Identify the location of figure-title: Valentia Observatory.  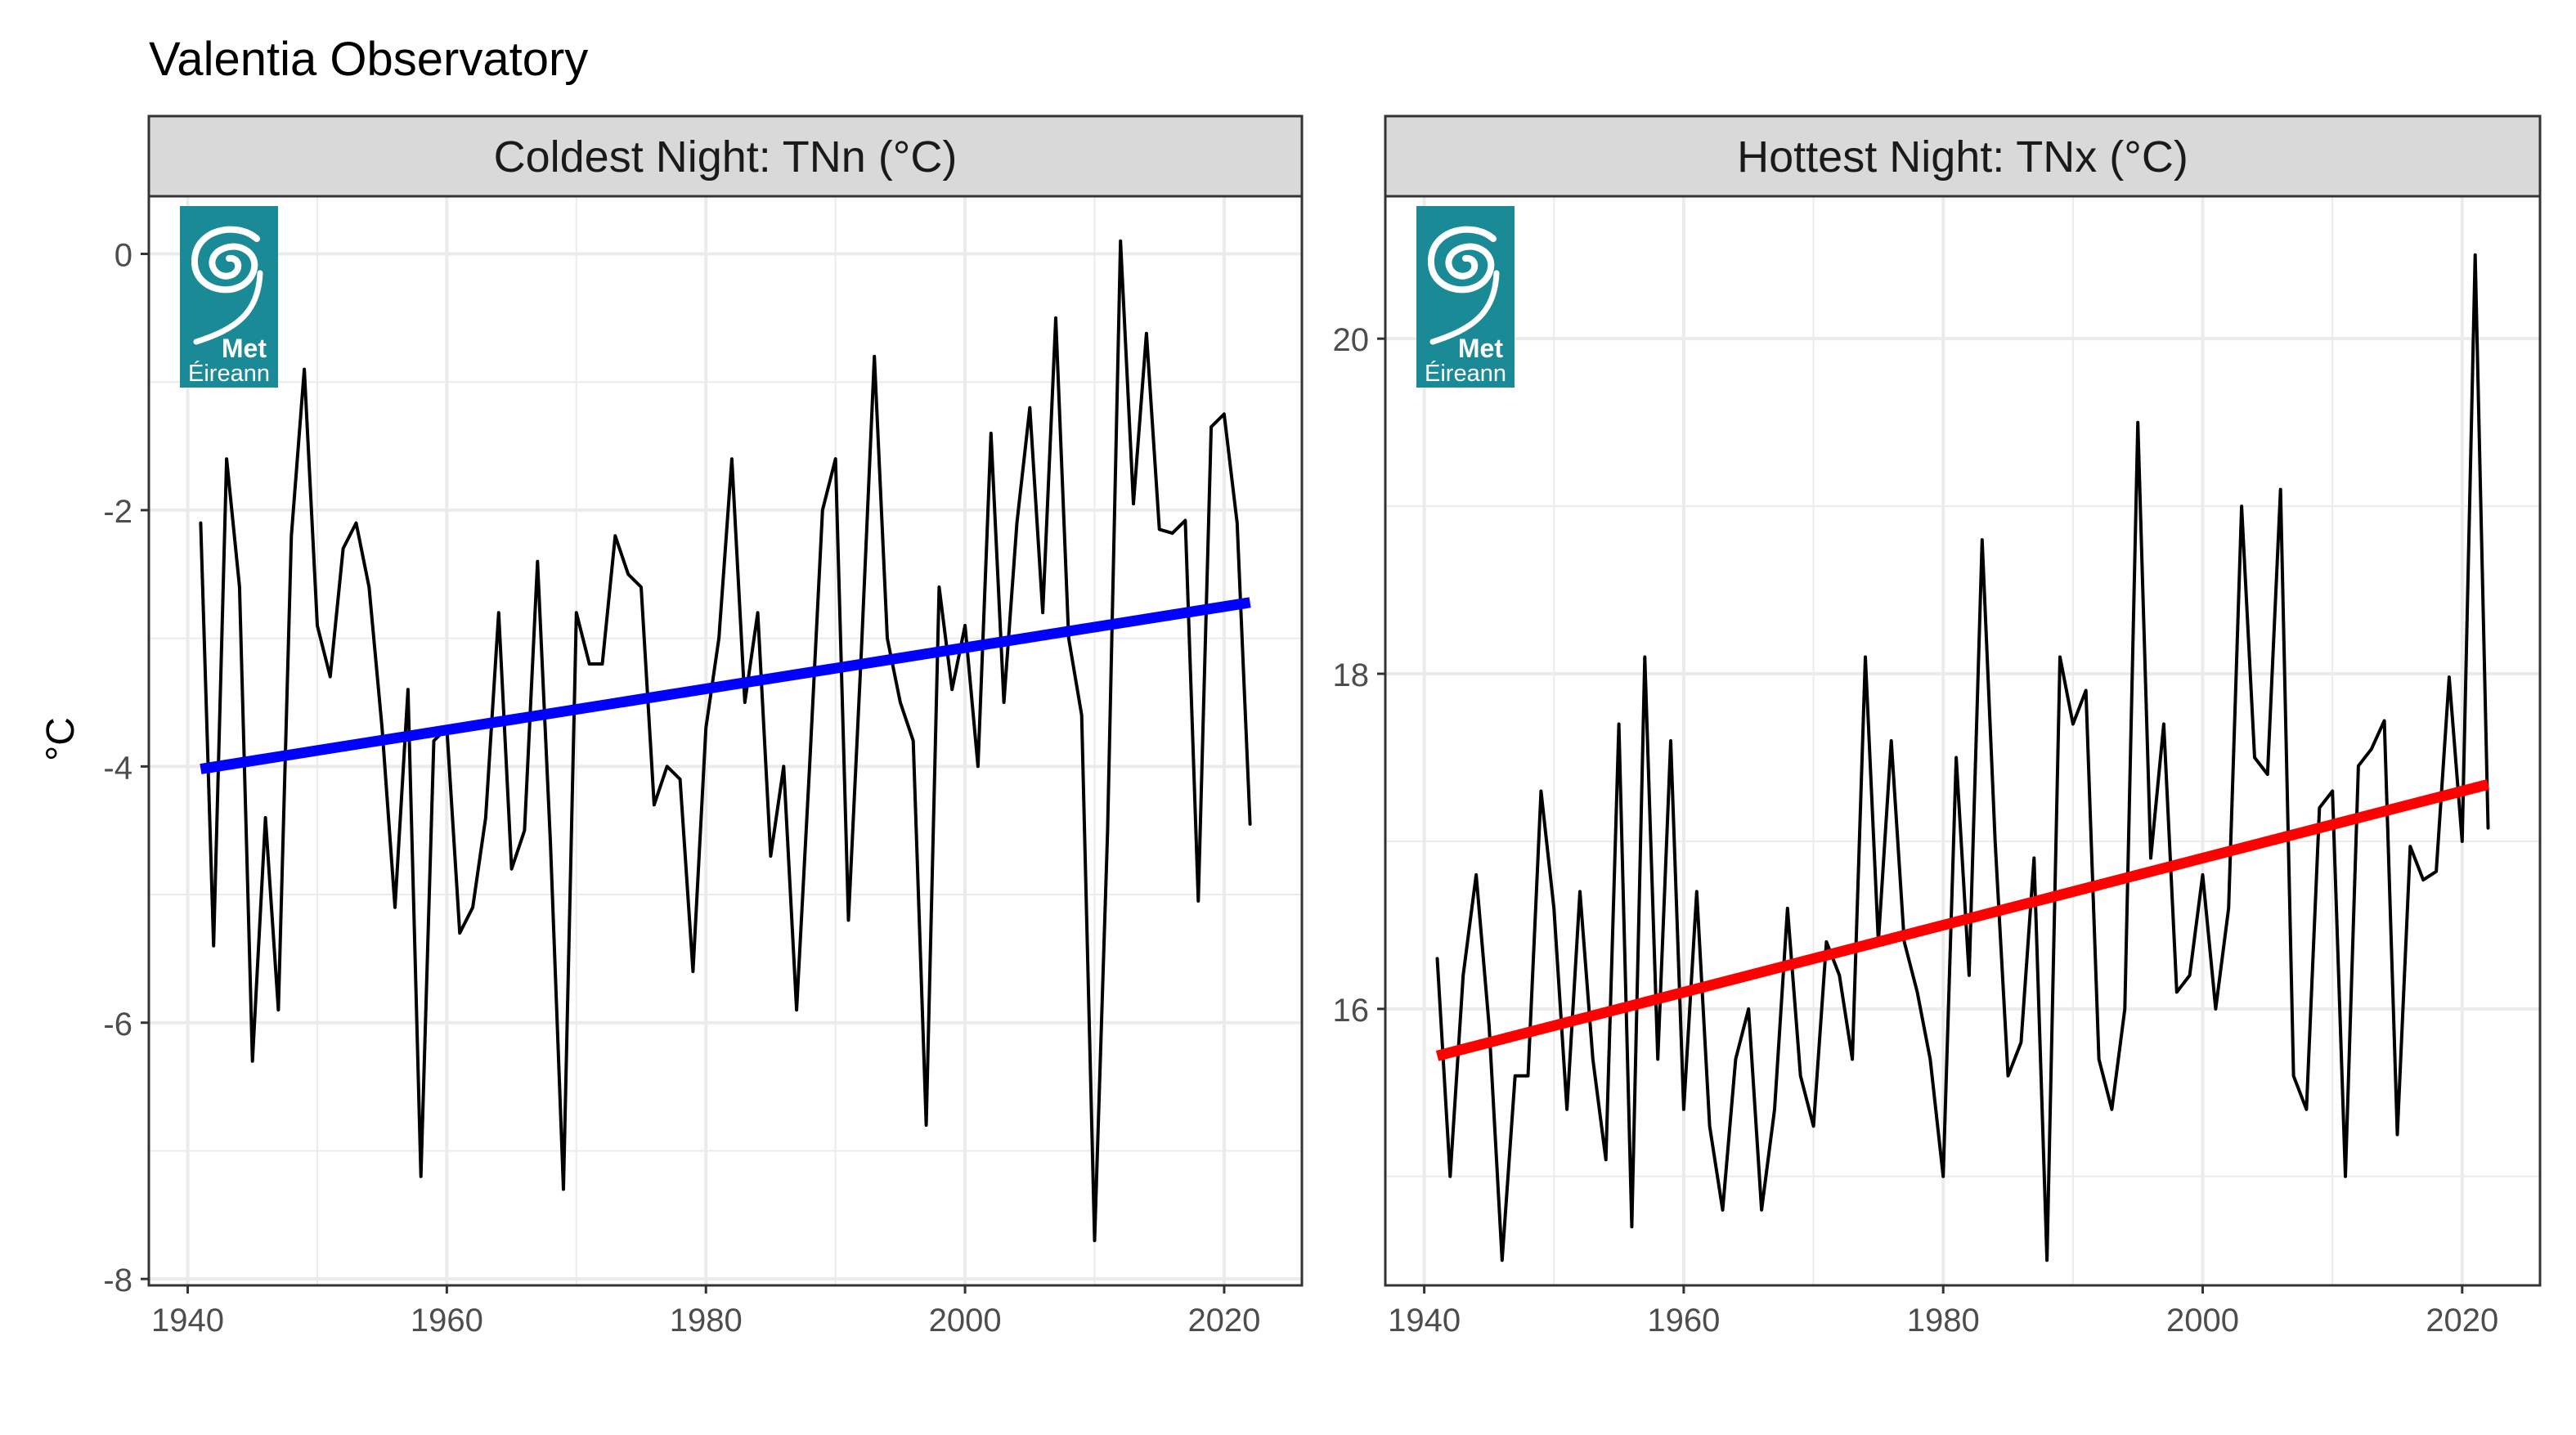
(368, 59).